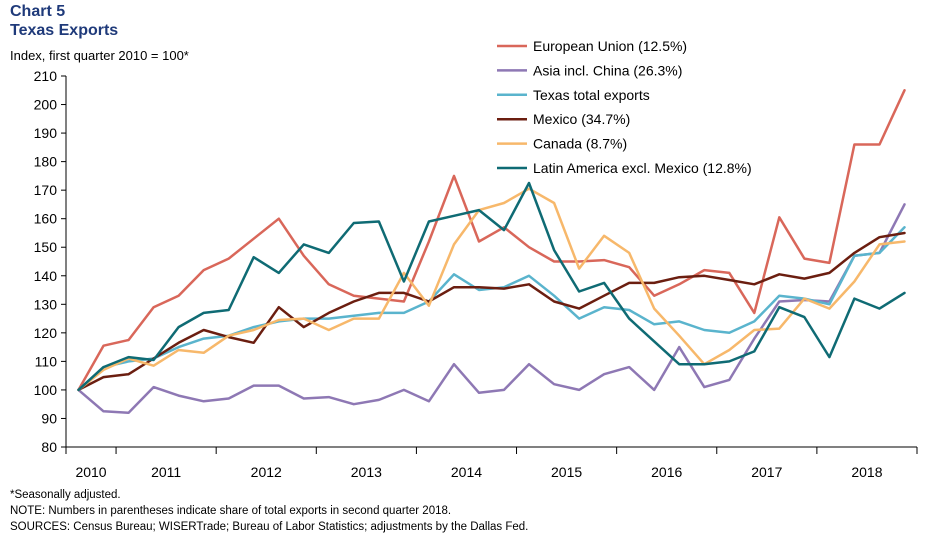 The width and height of the screenshot is (949, 541). What do you see at coordinates (49, 418) in the screenshot?
I see `y-tick-label: 90` at bounding box center [49, 418].